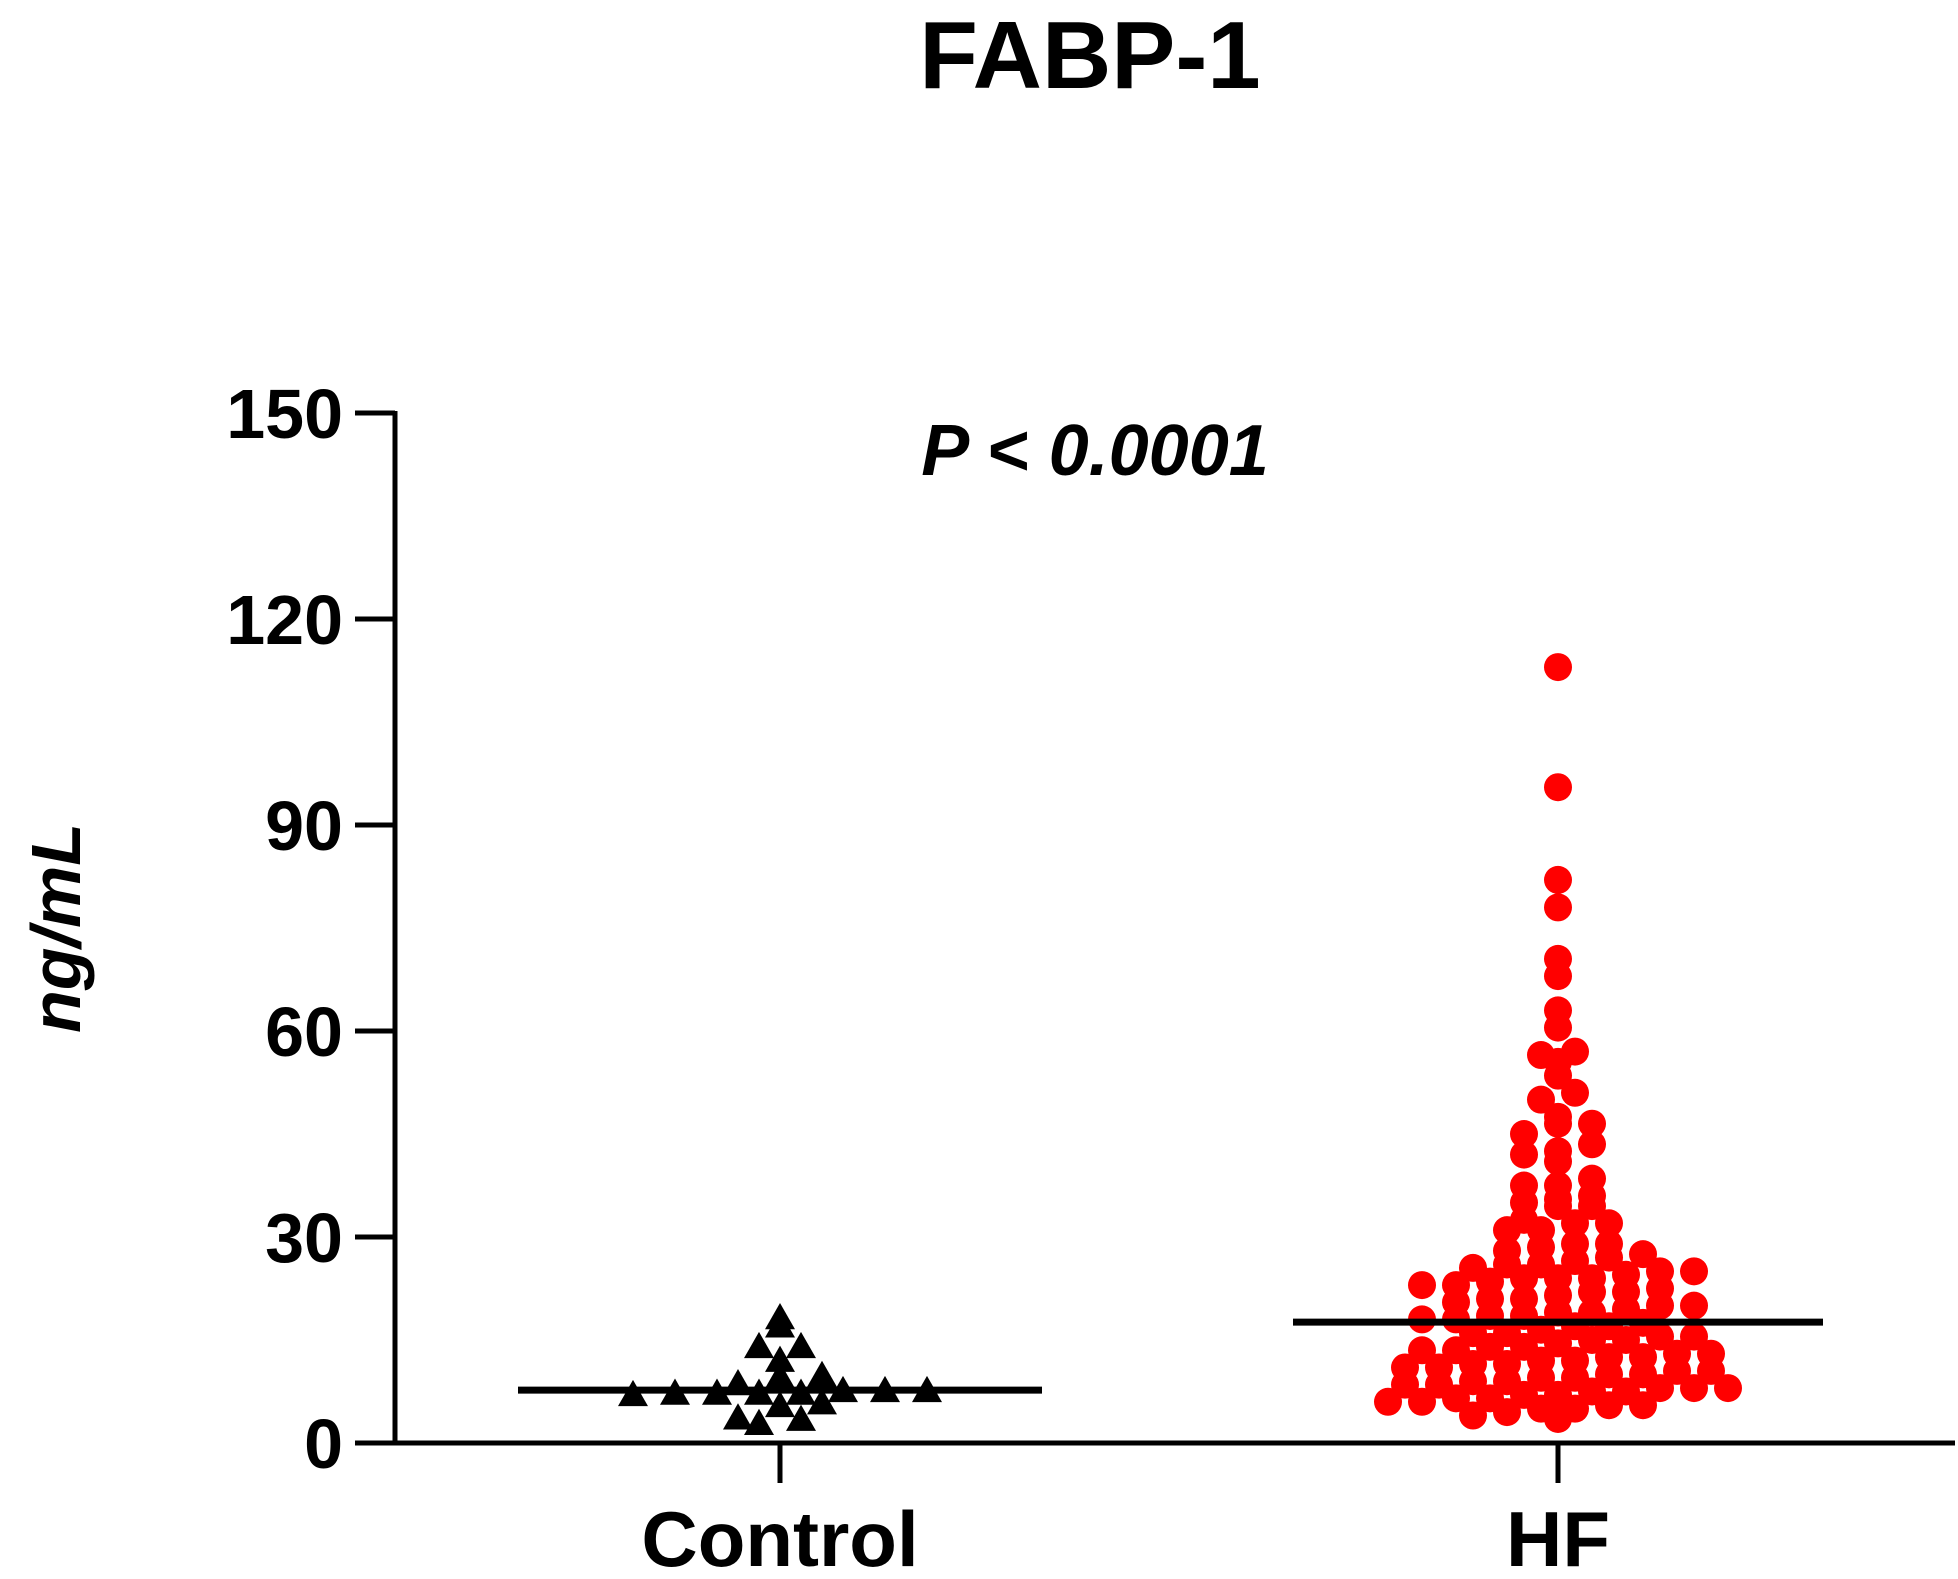 The height and width of the screenshot is (1579, 1958). I want to click on y-tick-label-60: 60, so click(304, 1032).